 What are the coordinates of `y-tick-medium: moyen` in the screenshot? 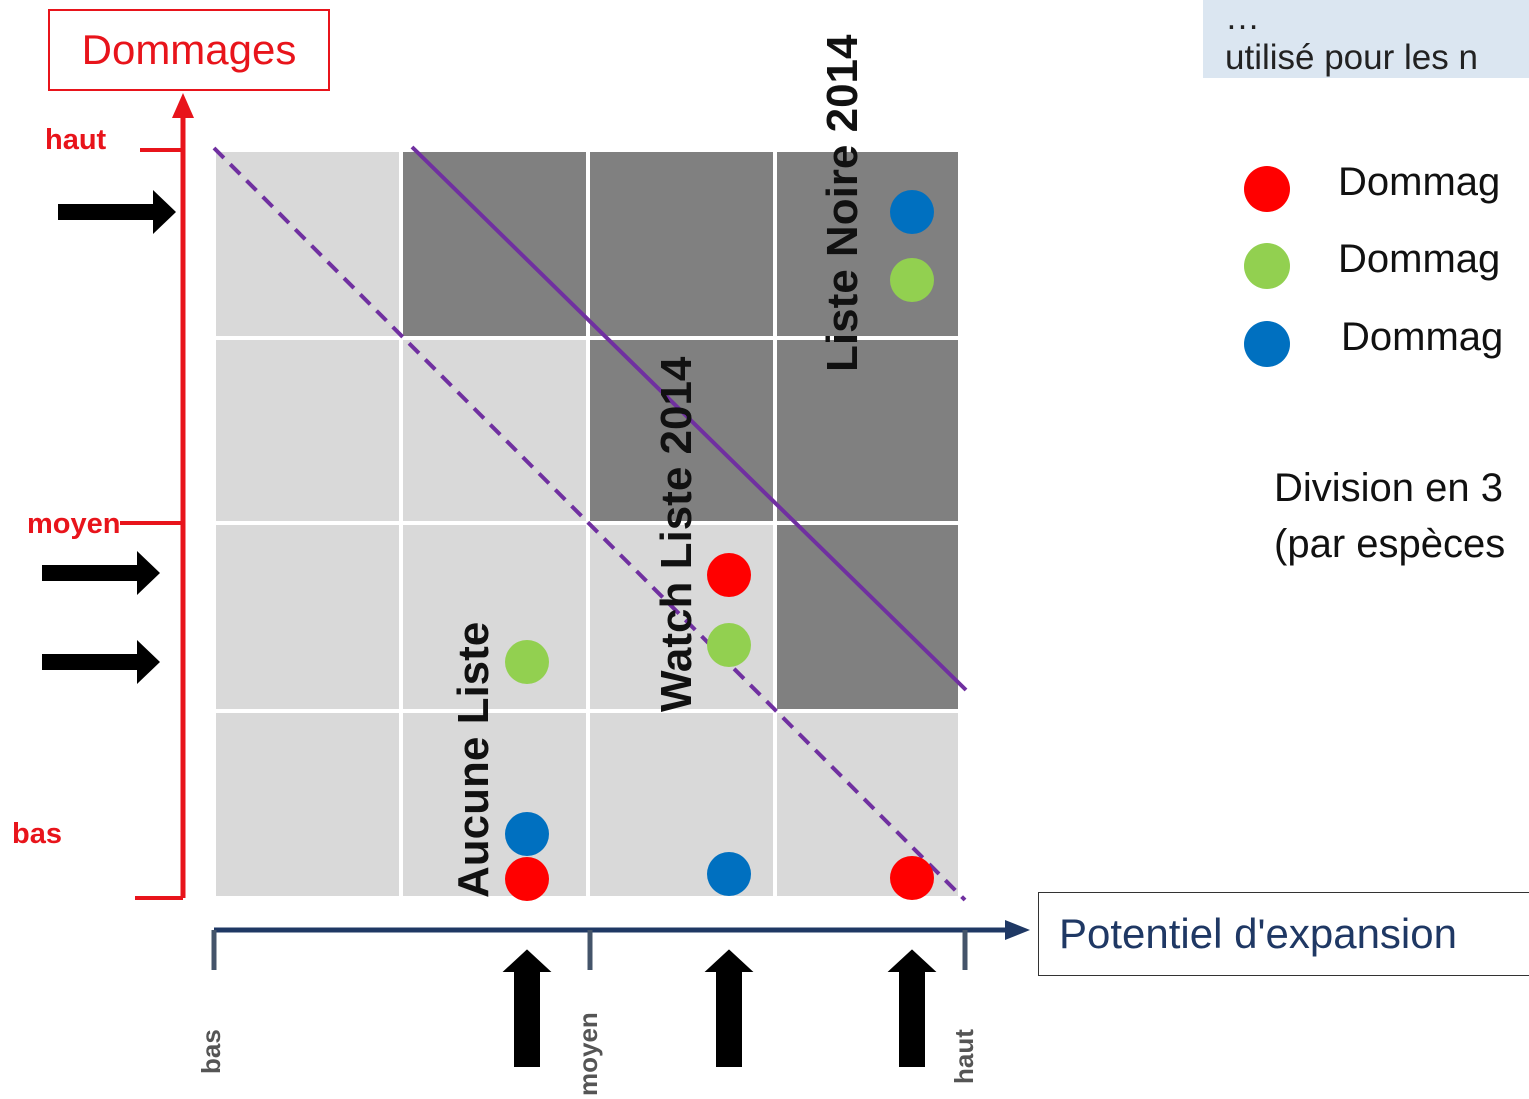 It's located at (74, 524).